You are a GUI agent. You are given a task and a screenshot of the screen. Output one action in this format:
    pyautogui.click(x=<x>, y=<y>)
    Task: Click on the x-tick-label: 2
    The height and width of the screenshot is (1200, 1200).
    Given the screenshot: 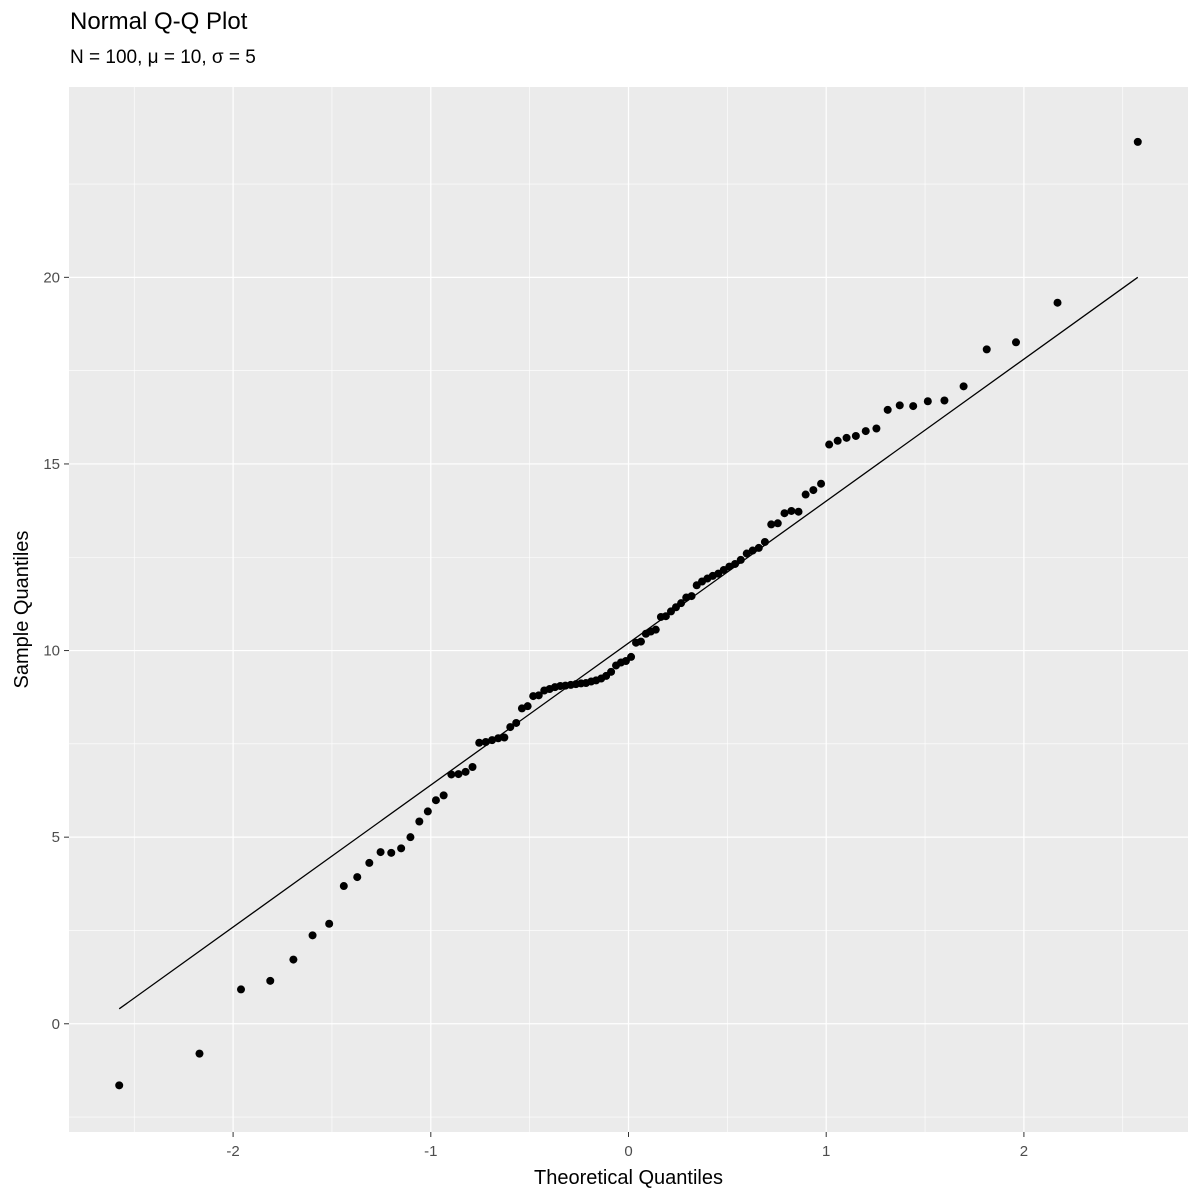 What is the action you would take?
    pyautogui.click(x=1024, y=1151)
    